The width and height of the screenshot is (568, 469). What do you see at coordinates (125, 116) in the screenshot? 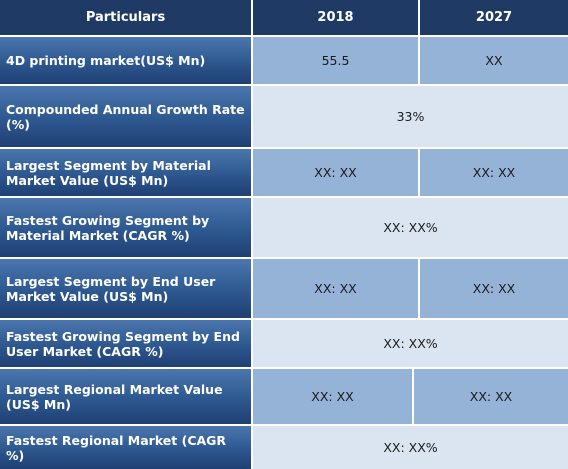
I see `row-label-cagr: Compounded Annual Growth Rate (%)` at bounding box center [125, 116].